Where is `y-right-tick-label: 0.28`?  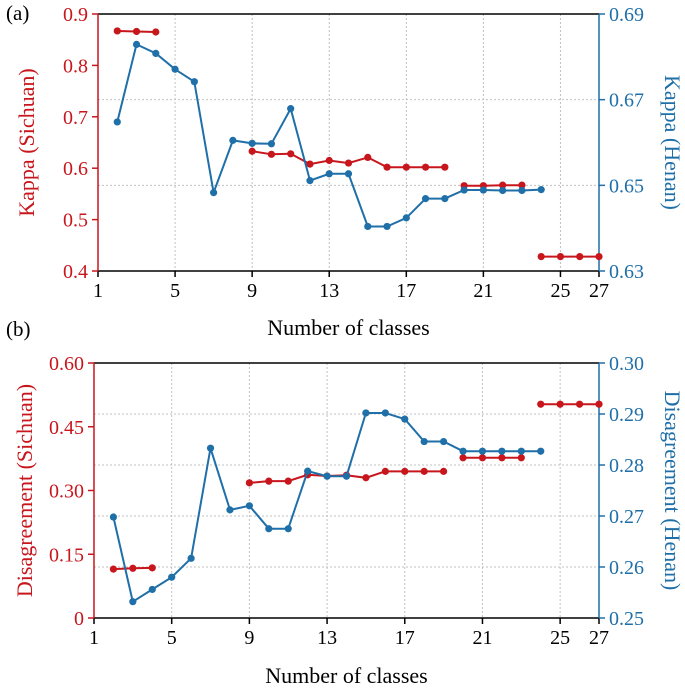 y-right-tick-label: 0.28 is located at coordinates (626, 466).